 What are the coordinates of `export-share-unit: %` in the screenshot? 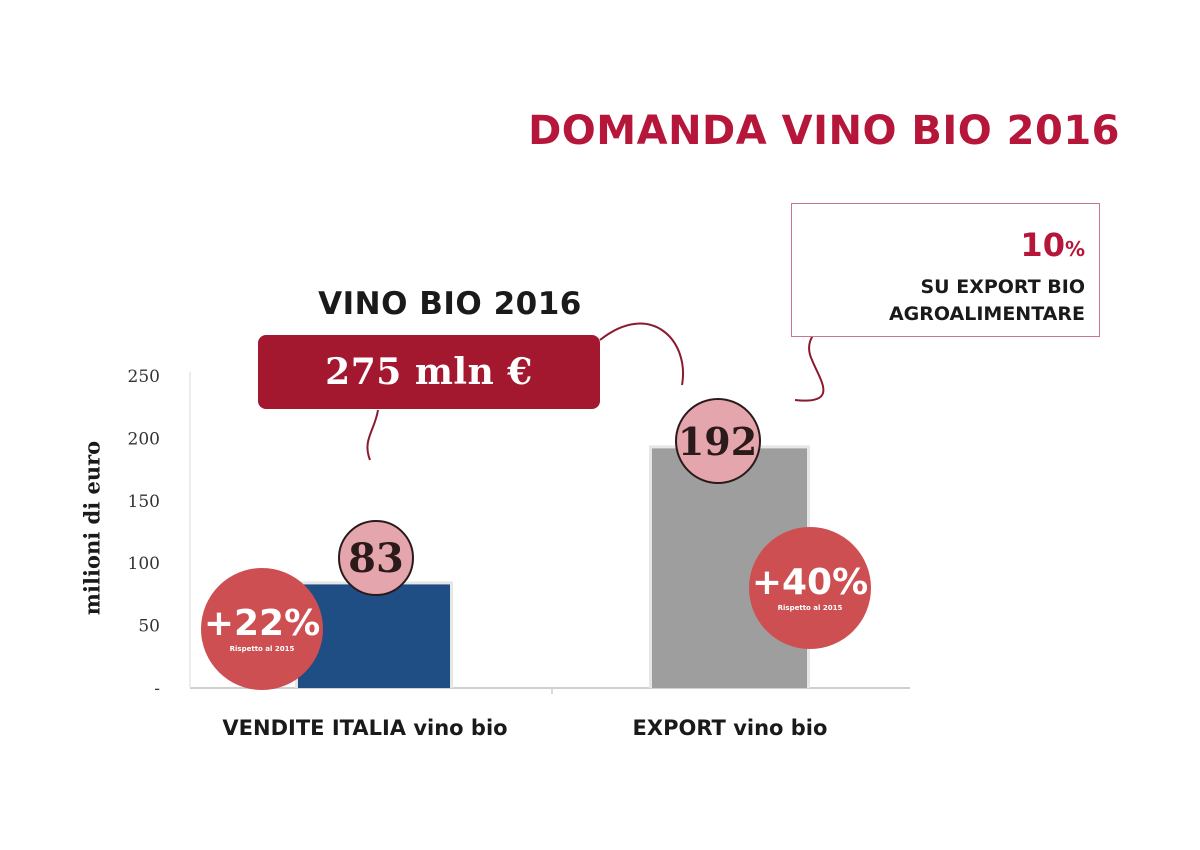 It's located at (1074, 249).